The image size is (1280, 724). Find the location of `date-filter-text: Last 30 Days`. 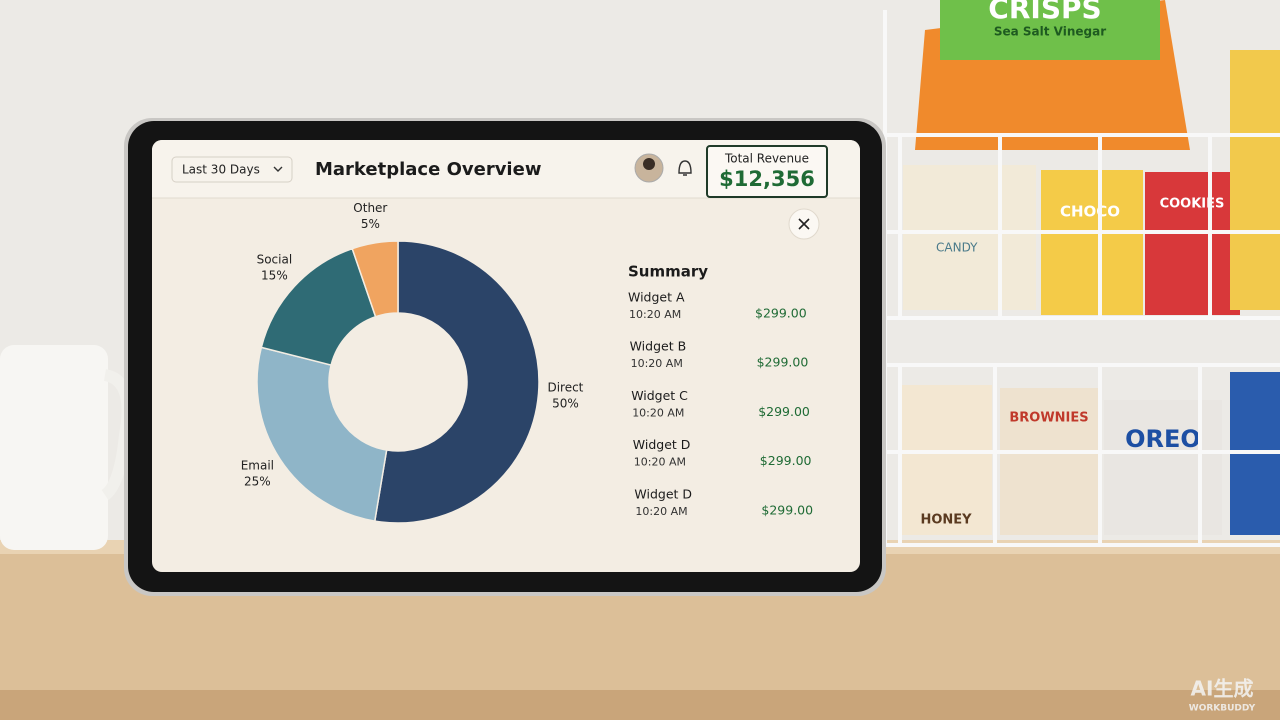

date-filter-text: Last 30 Days is located at coordinates (221, 170).